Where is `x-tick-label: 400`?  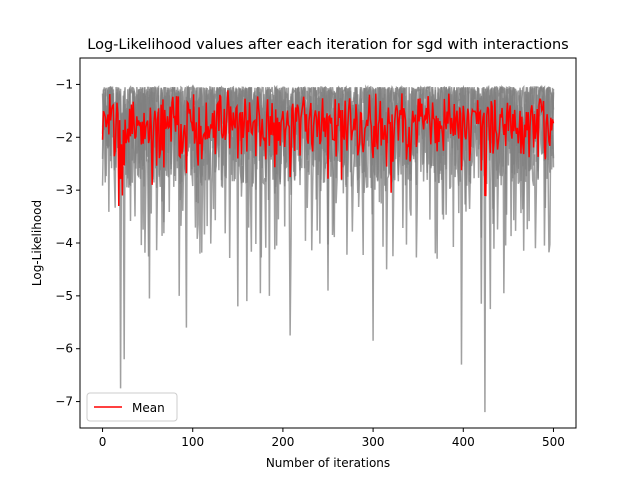 x-tick-label: 400 is located at coordinates (463, 442).